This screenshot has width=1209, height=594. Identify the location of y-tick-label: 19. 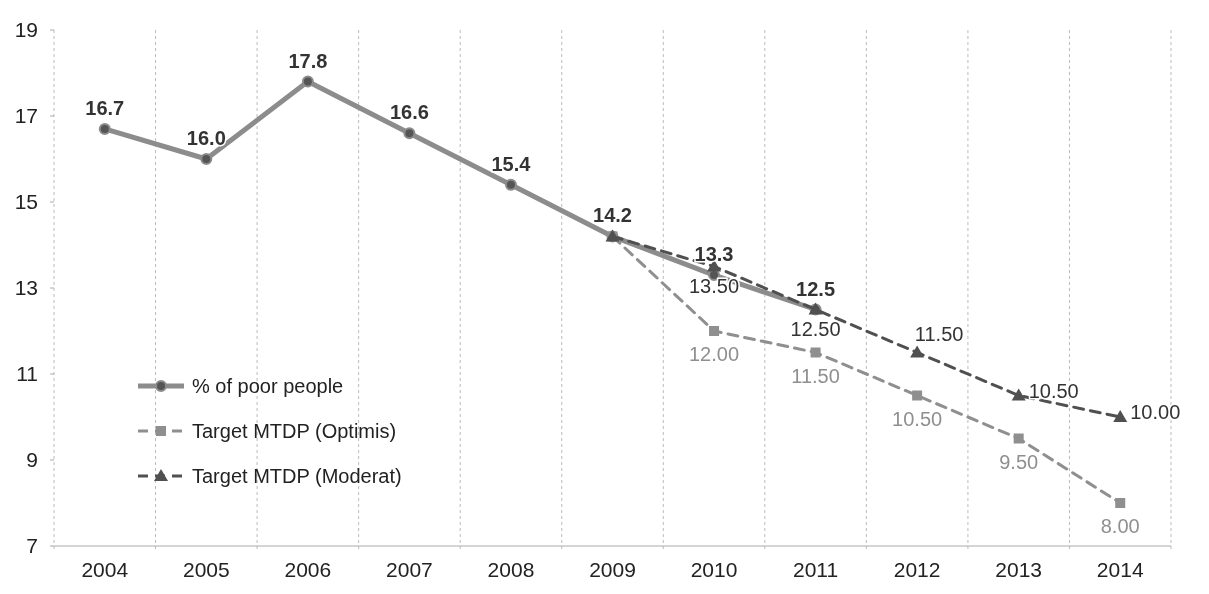
(26, 30).